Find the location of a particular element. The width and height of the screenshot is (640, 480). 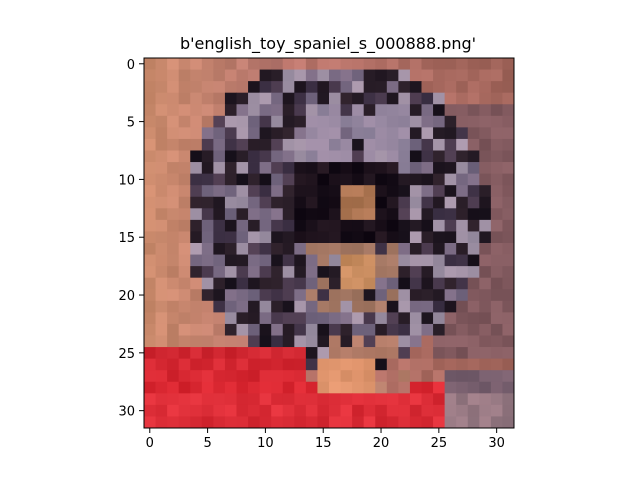

y-tick-label: 10 is located at coordinates (126, 180).